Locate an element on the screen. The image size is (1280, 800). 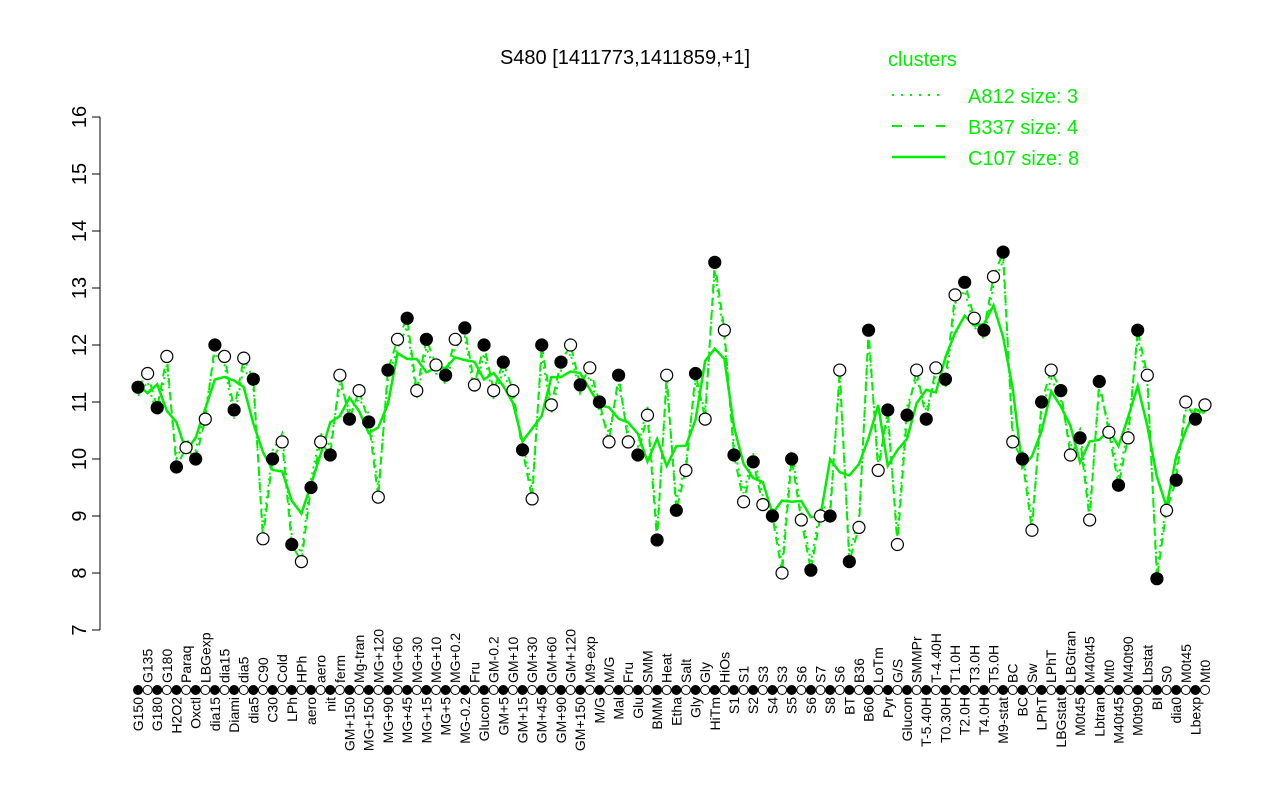
x-tick-label: T-5.40H is located at coordinates (926, 722).